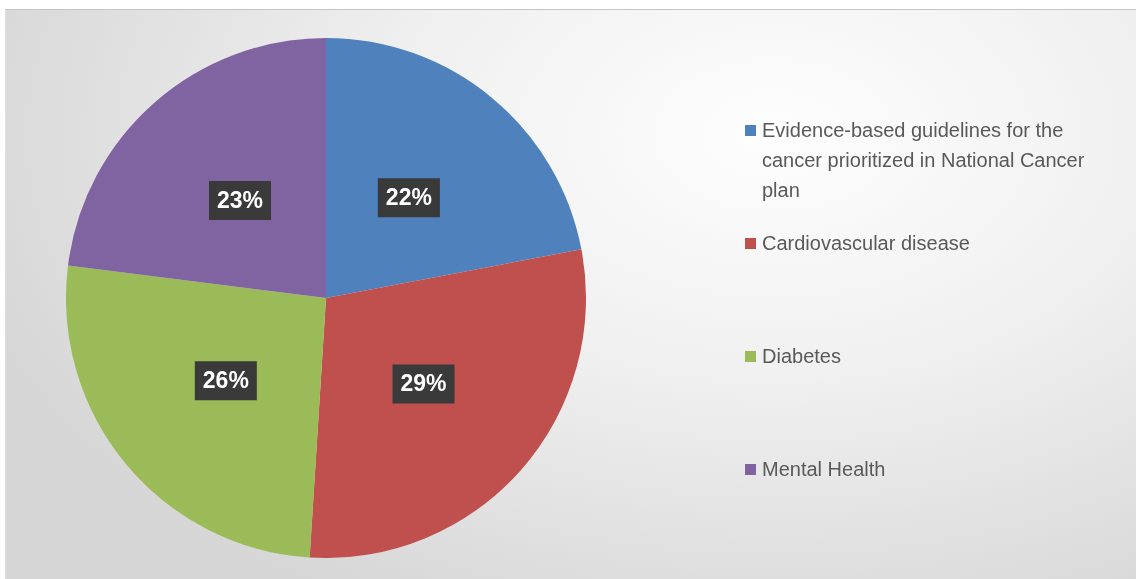  What do you see at coordinates (225, 380) in the screenshot?
I see `data-label: 26%` at bounding box center [225, 380].